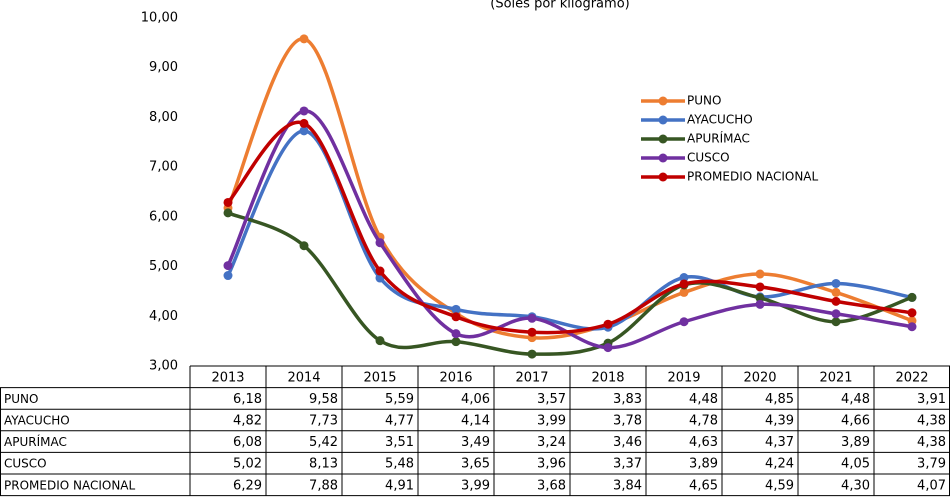 This screenshot has width=950, height=500. What do you see at coordinates (163, 216) in the screenshot?
I see `y-tick-label: 6,00` at bounding box center [163, 216].